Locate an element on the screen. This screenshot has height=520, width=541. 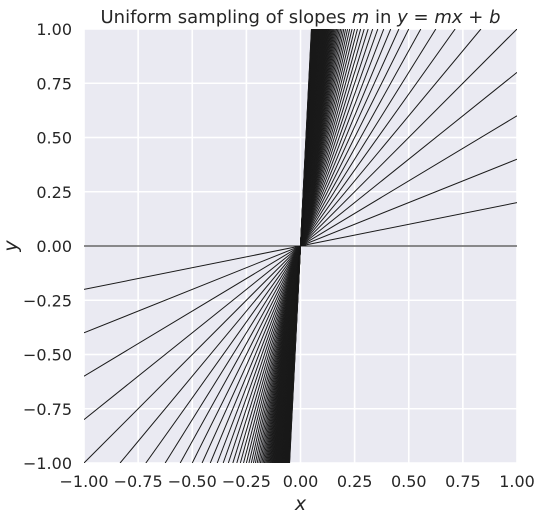
x-tick-label: −0.75 is located at coordinates (138, 481).